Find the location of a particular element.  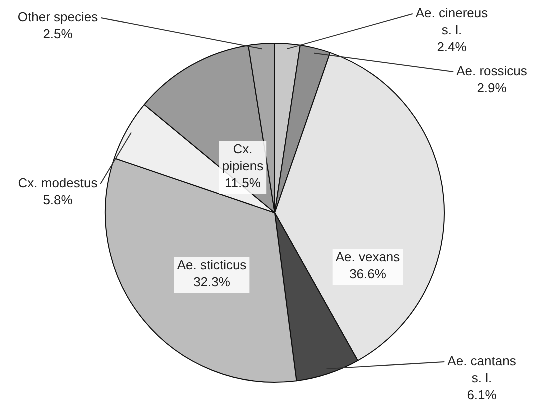

slice-label: Ae. rossicus is located at coordinates (492, 71).